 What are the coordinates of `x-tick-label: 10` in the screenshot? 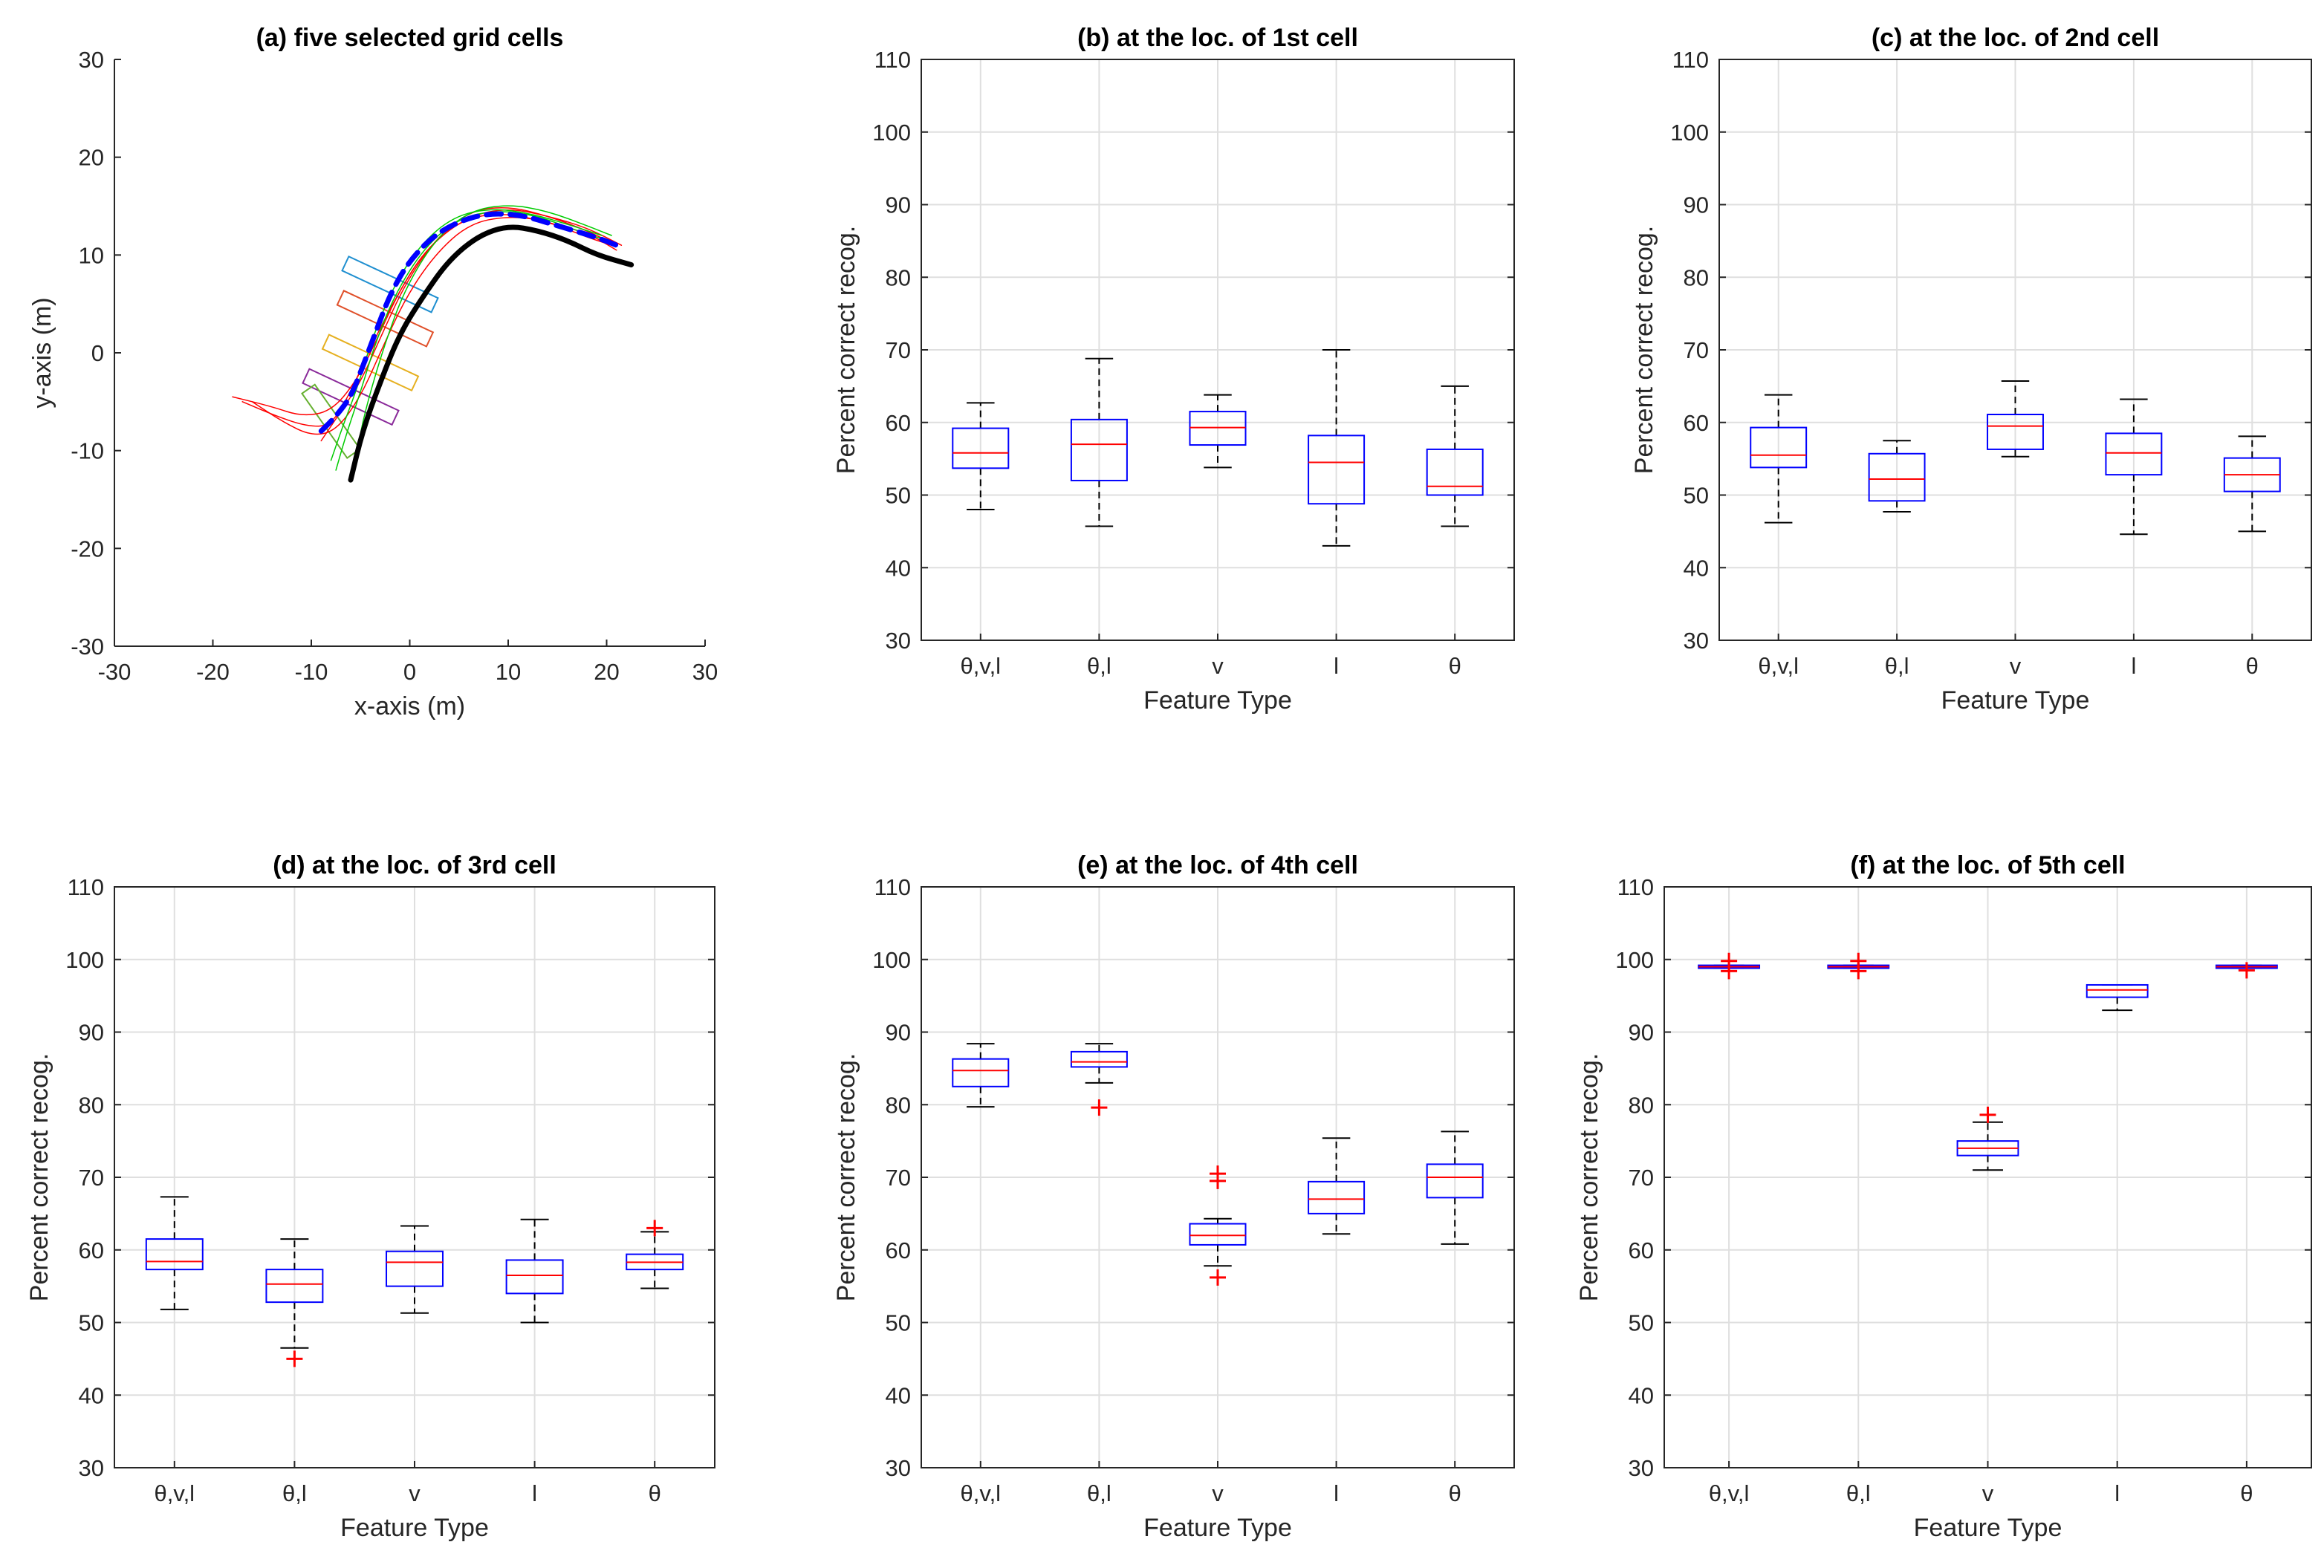 It's located at (508, 672).